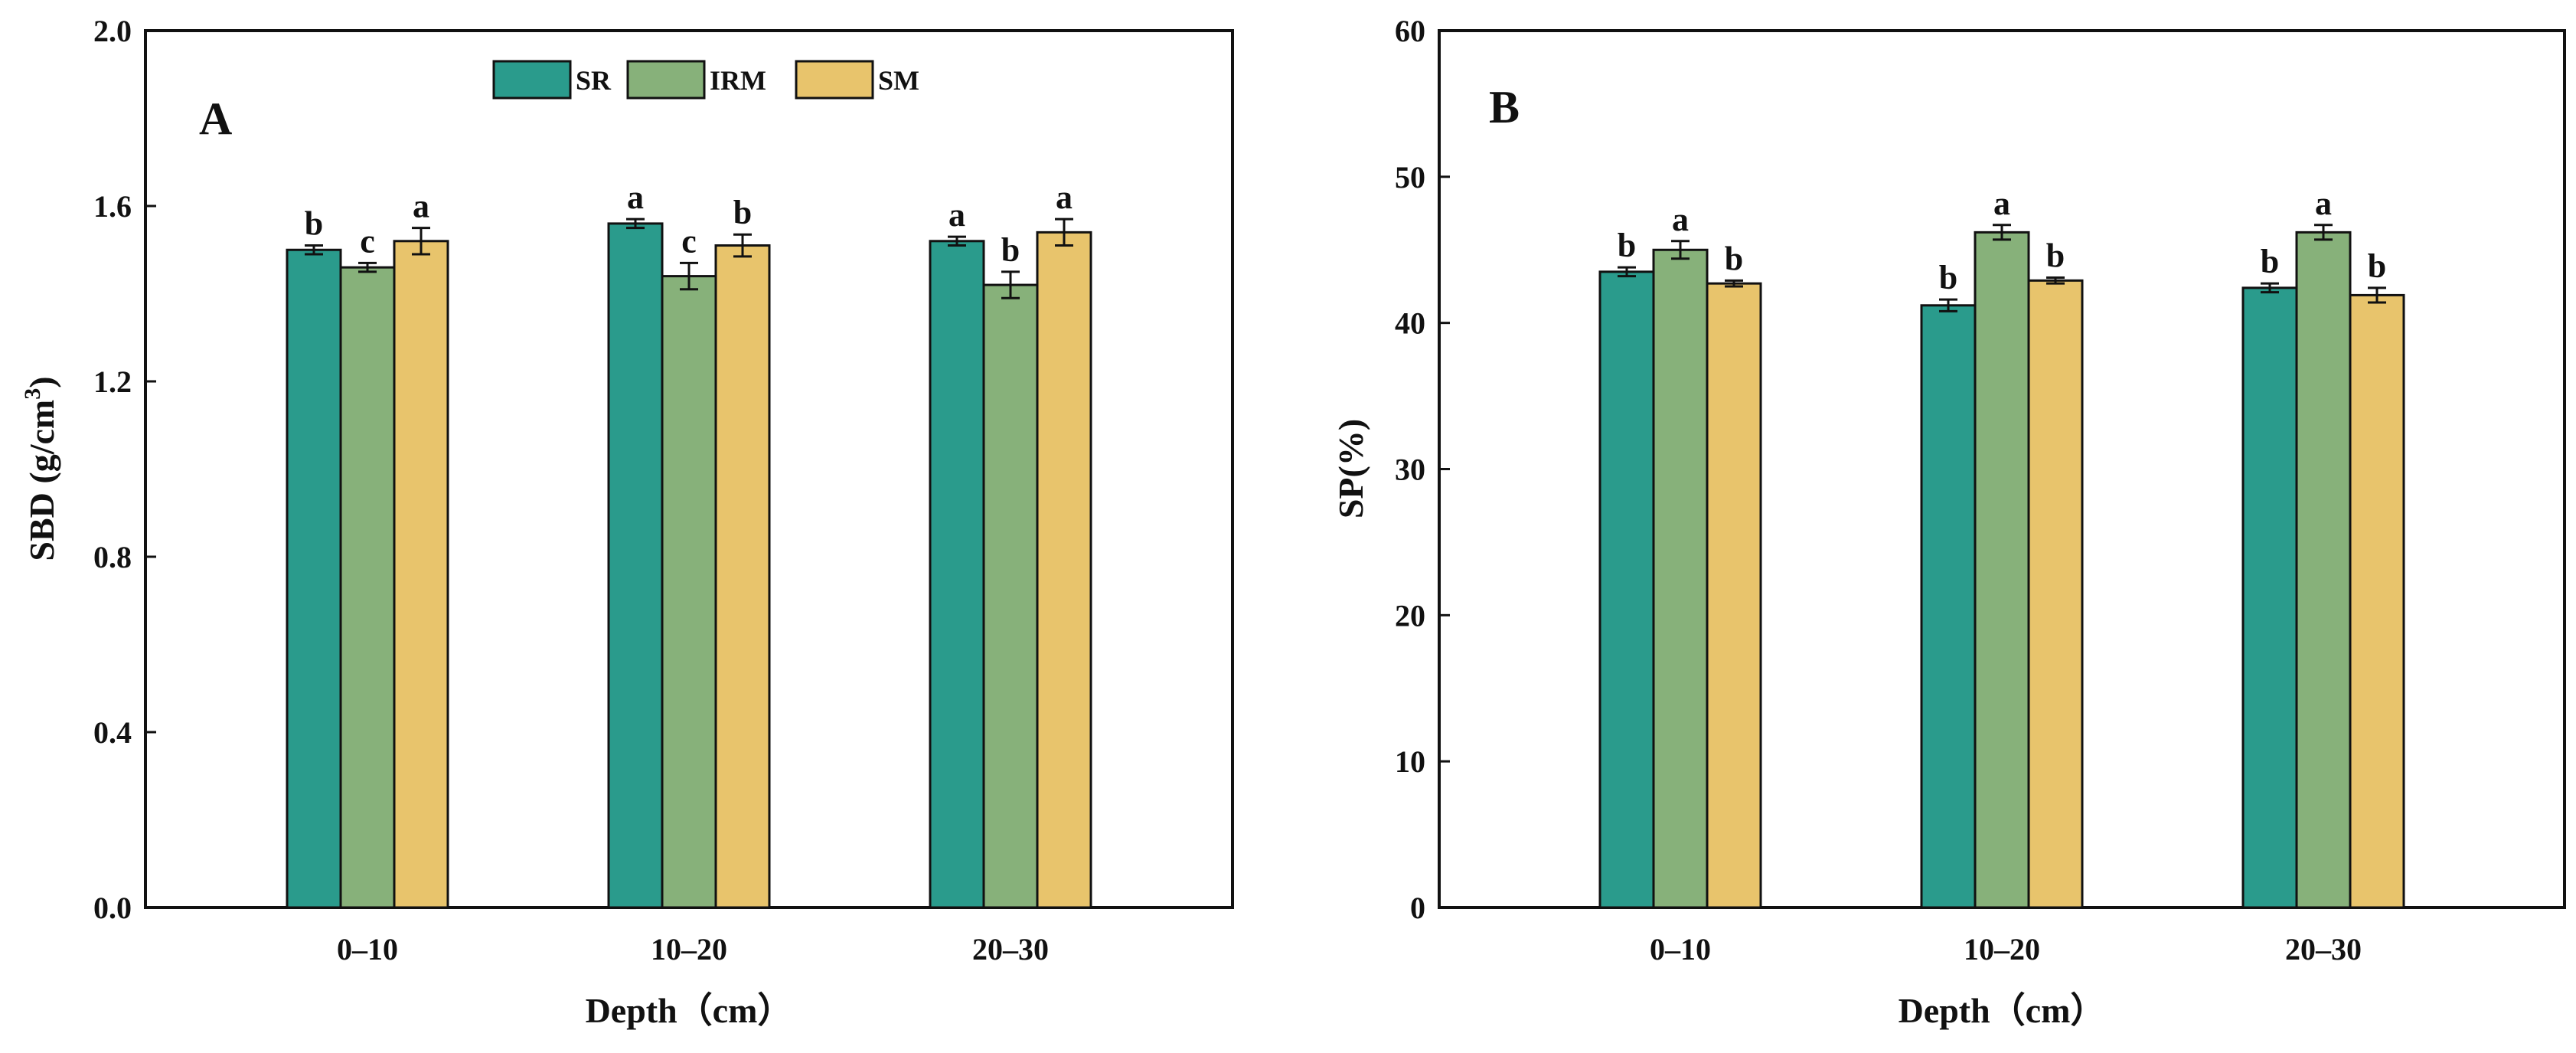 This screenshot has width=2576, height=1053. What do you see at coordinates (112, 732) in the screenshot?
I see `y-tick-label: 0.4` at bounding box center [112, 732].